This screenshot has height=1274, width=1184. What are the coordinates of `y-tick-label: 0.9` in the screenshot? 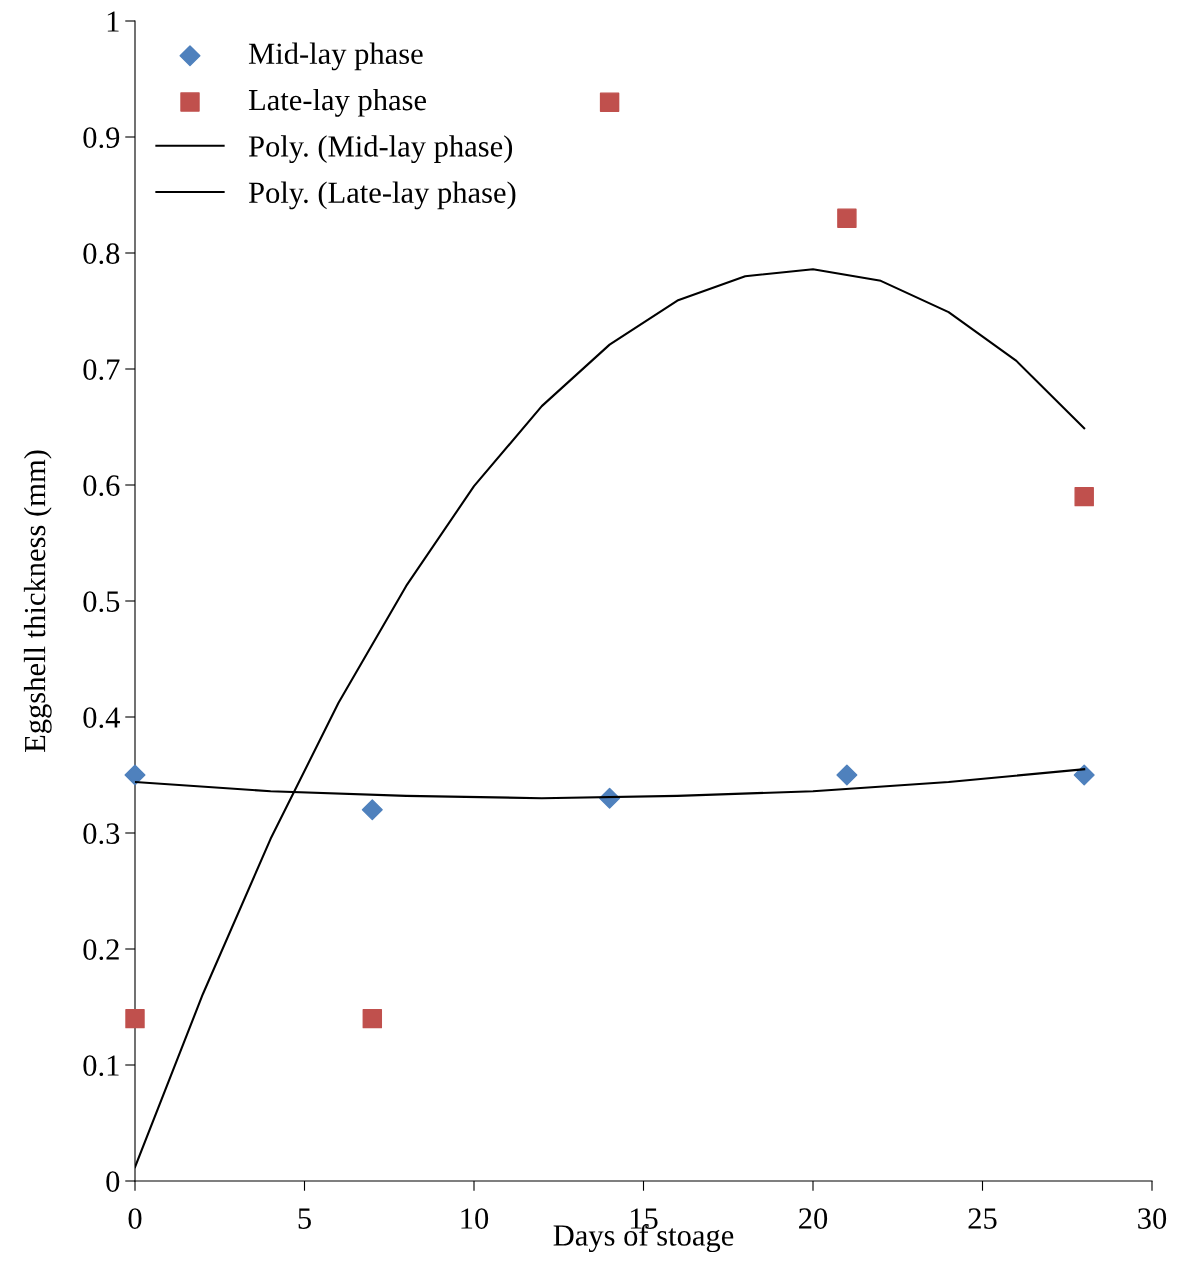 It's located at (101, 138).